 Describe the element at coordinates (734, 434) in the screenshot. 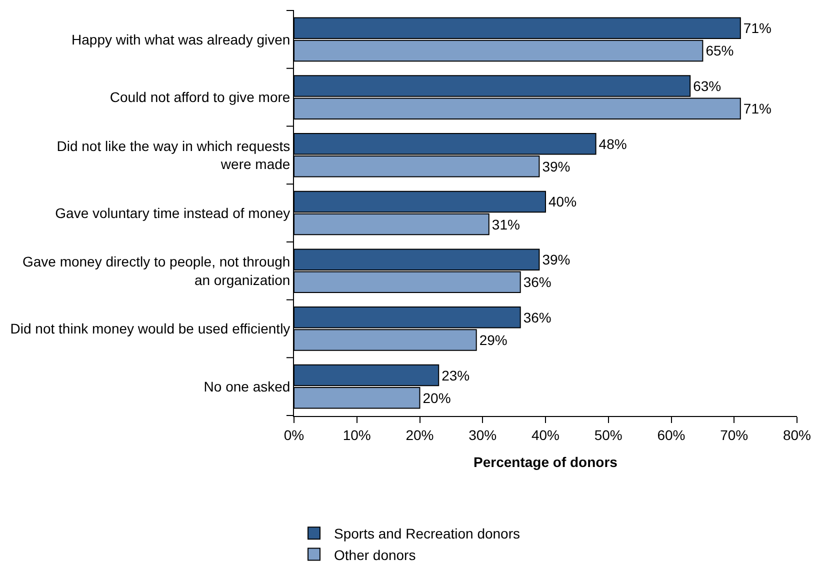

I see `x-tick-label: 70%` at that location.